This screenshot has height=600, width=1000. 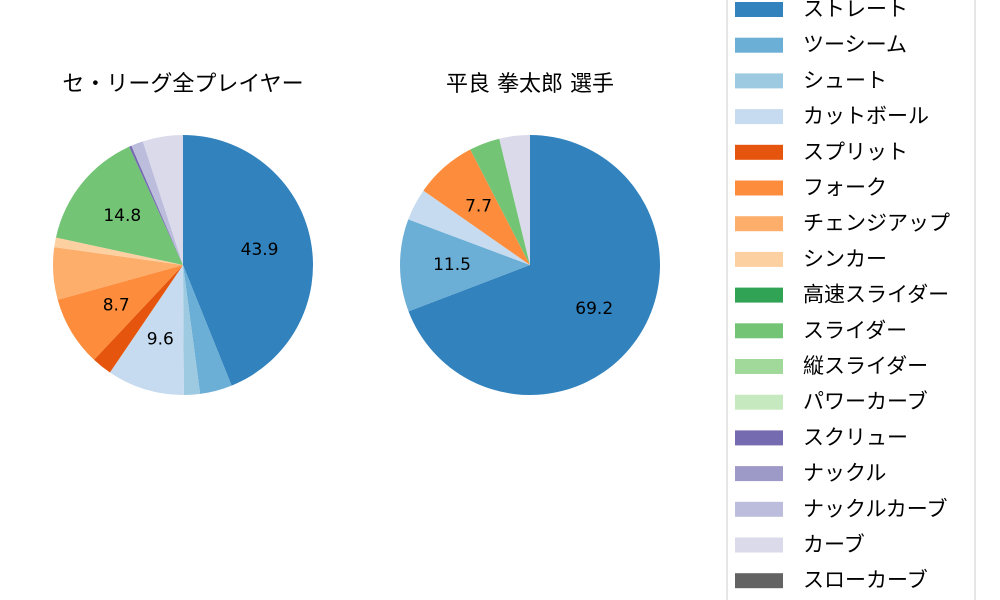 I want to click on legend-label: パワーカーブ, so click(x=865, y=402).